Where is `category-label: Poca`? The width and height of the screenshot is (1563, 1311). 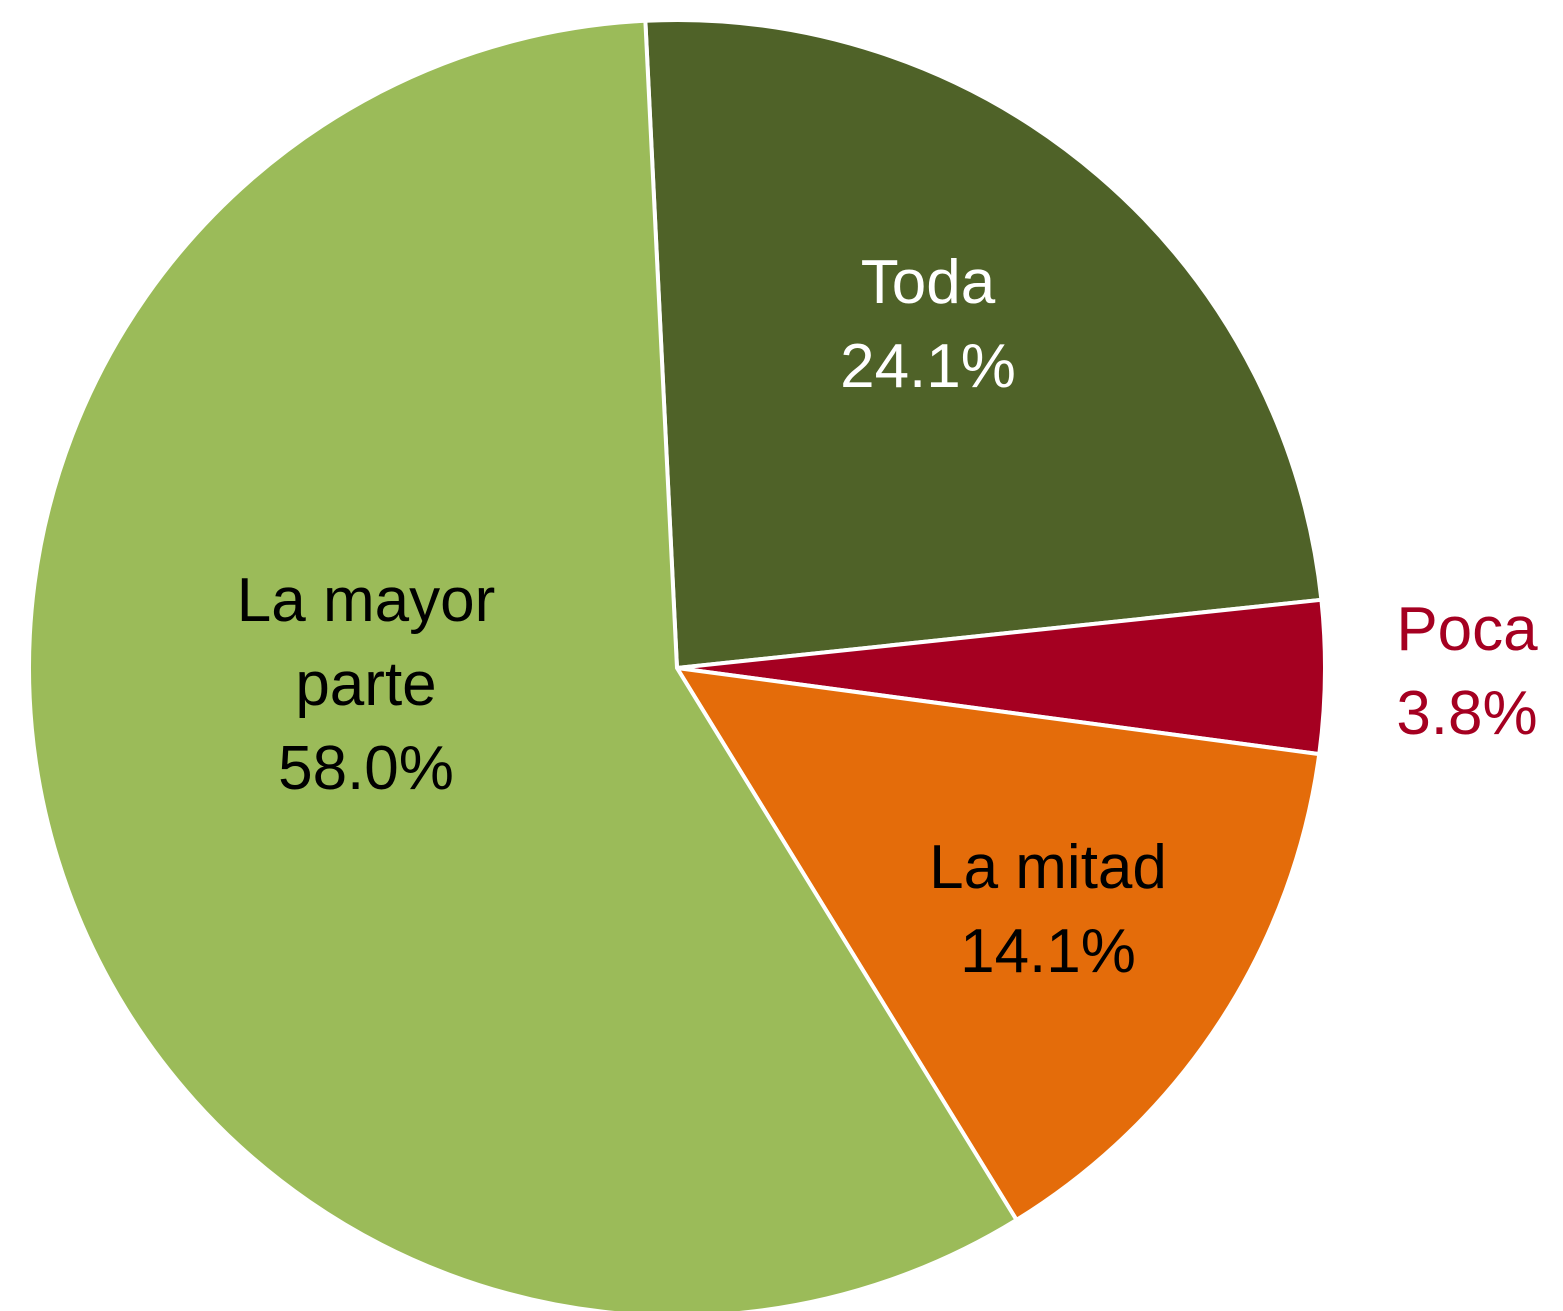
category-label: Poca is located at coordinates (1467, 629).